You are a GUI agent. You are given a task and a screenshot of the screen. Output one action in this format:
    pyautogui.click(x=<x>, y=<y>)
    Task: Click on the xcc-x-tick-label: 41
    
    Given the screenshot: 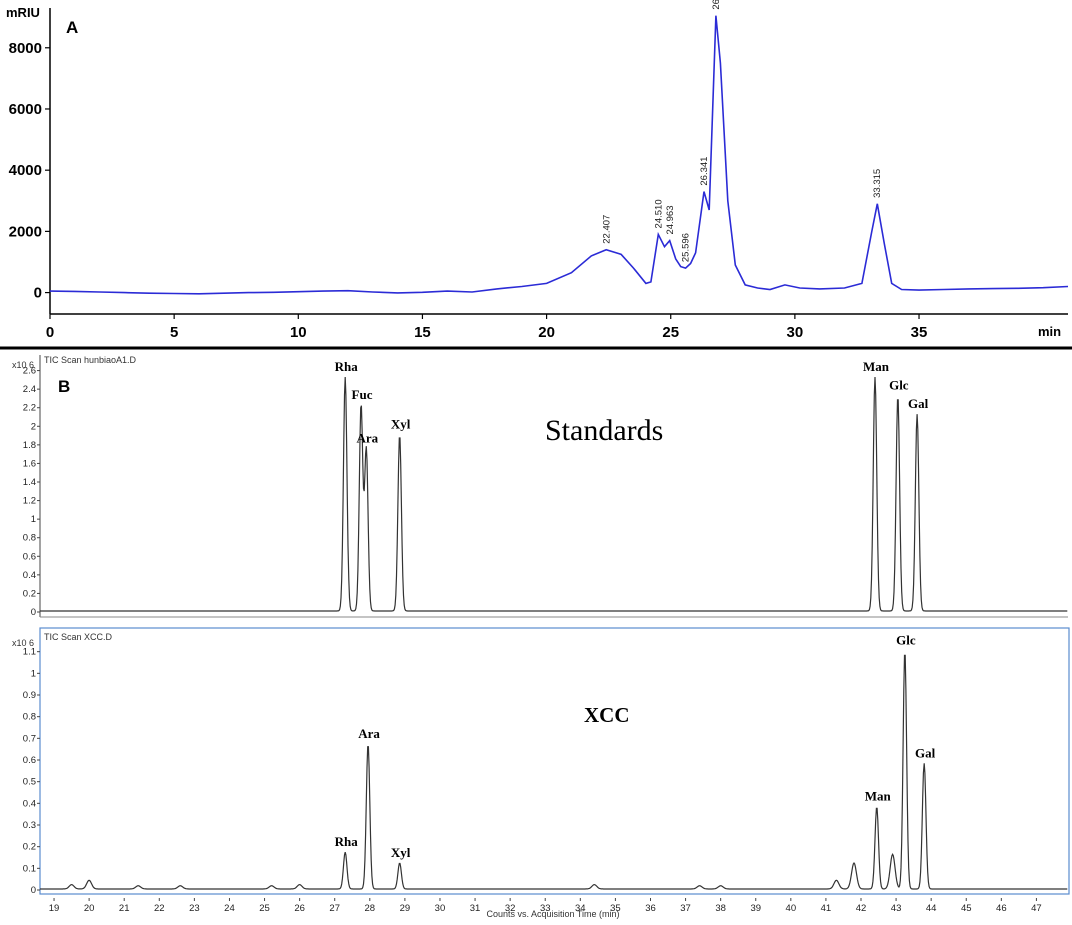 What is the action you would take?
    pyautogui.click(x=826, y=908)
    